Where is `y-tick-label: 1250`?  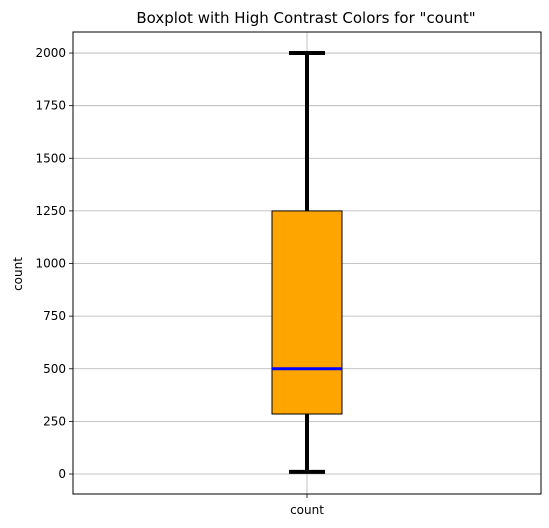 y-tick-label: 1250 is located at coordinates (50, 211).